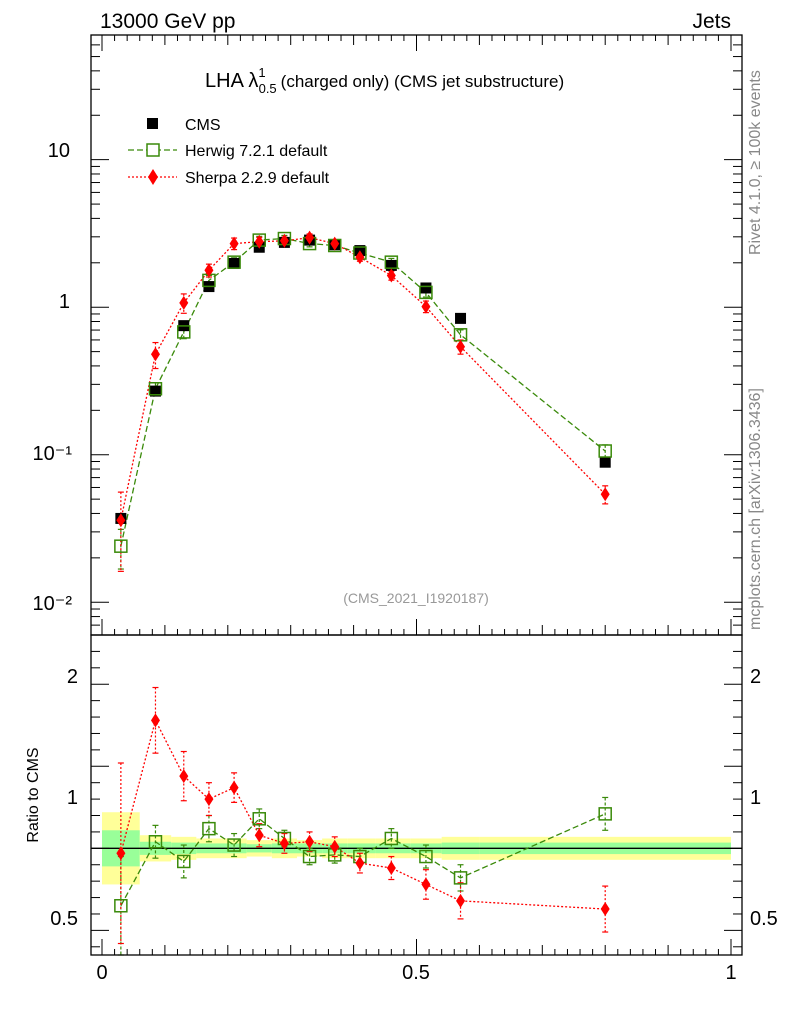  I want to click on ratio-tick-label-1-right: 1, so click(755, 798).